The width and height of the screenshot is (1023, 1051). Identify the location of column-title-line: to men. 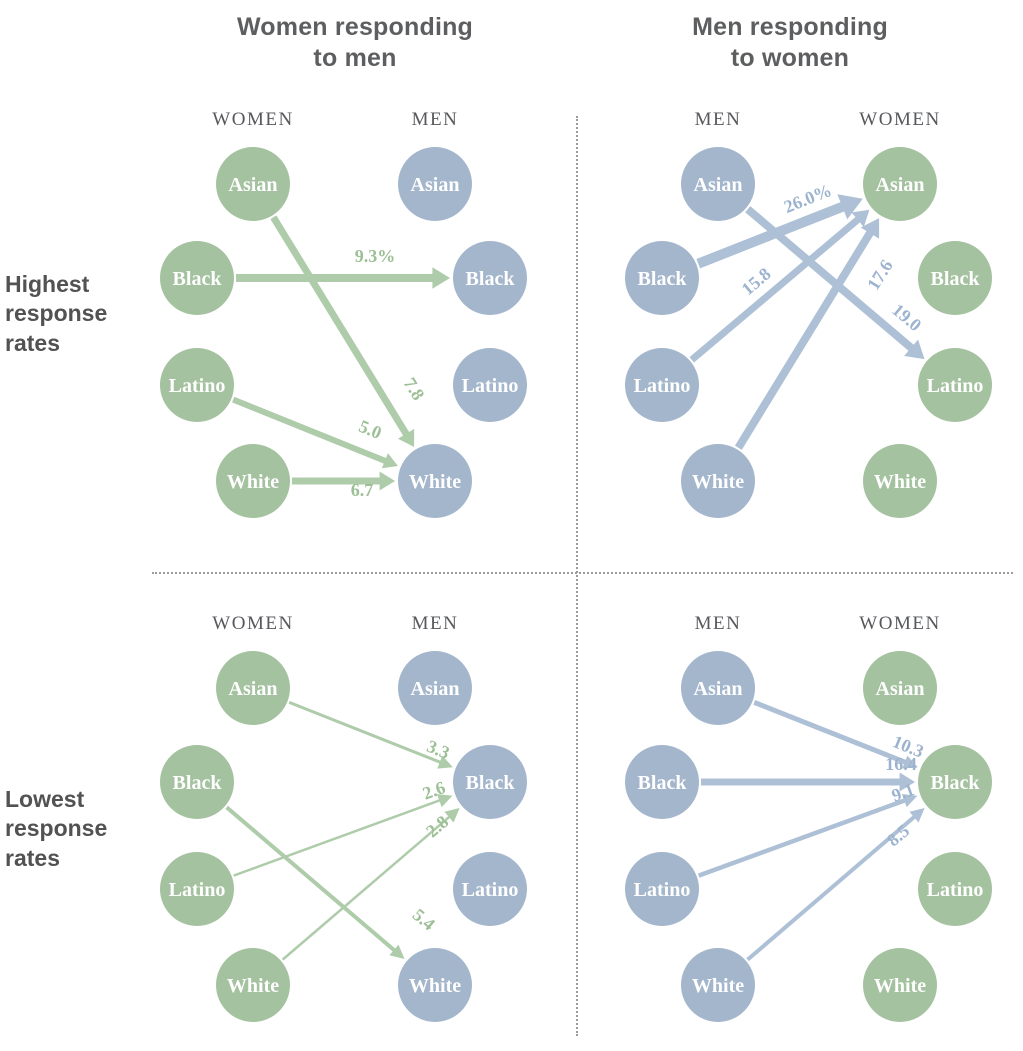
(355, 57).